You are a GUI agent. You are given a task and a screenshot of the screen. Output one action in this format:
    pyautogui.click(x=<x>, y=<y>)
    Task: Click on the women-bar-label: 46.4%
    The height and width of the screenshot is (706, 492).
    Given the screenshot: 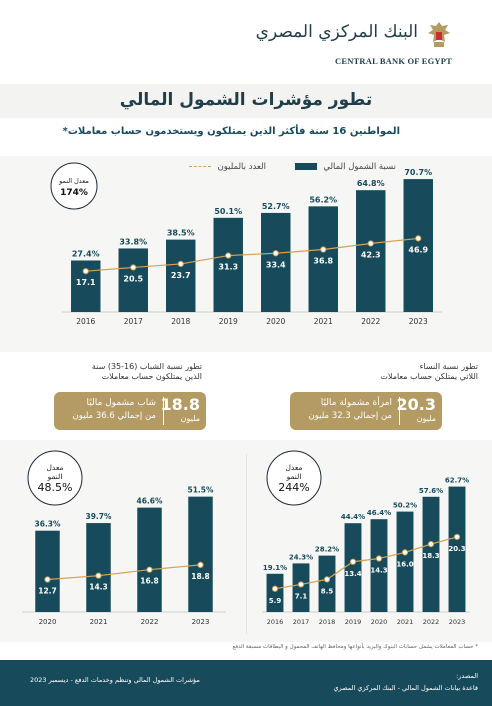 What is the action you would take?
    pyautogui.click(x=379, y=513)
    